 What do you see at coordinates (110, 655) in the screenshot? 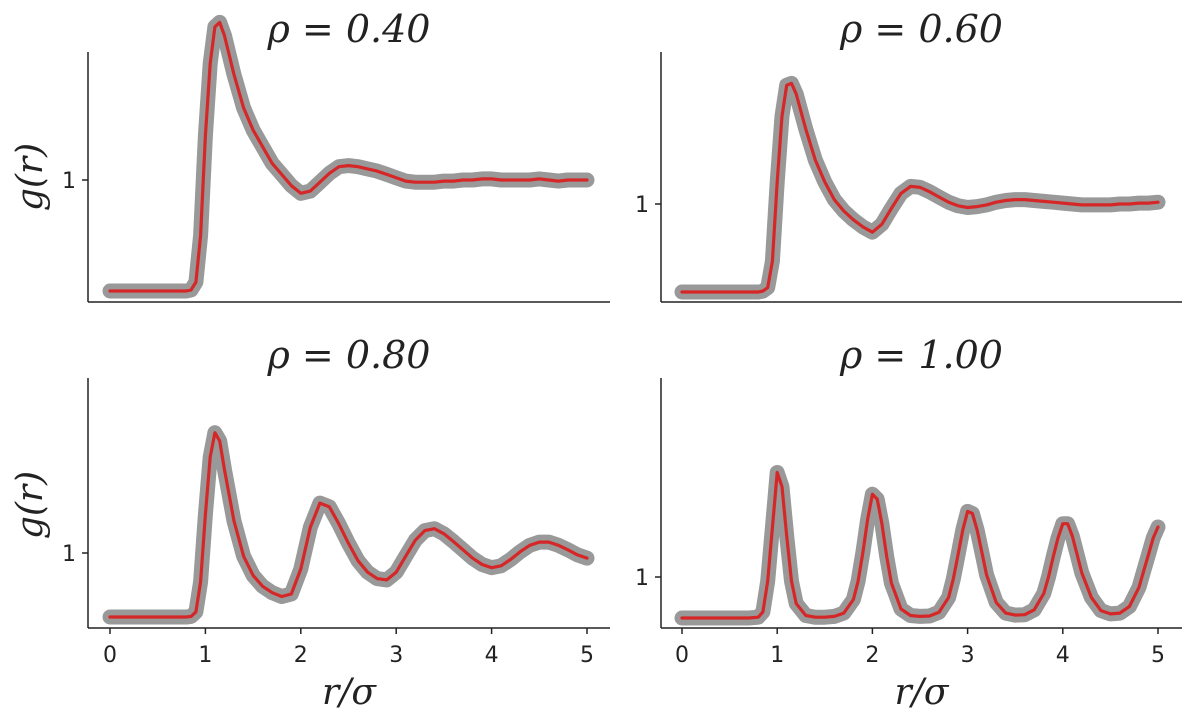
I see `panel-2-xtick-label: 0` at bounding box center [110, 655].